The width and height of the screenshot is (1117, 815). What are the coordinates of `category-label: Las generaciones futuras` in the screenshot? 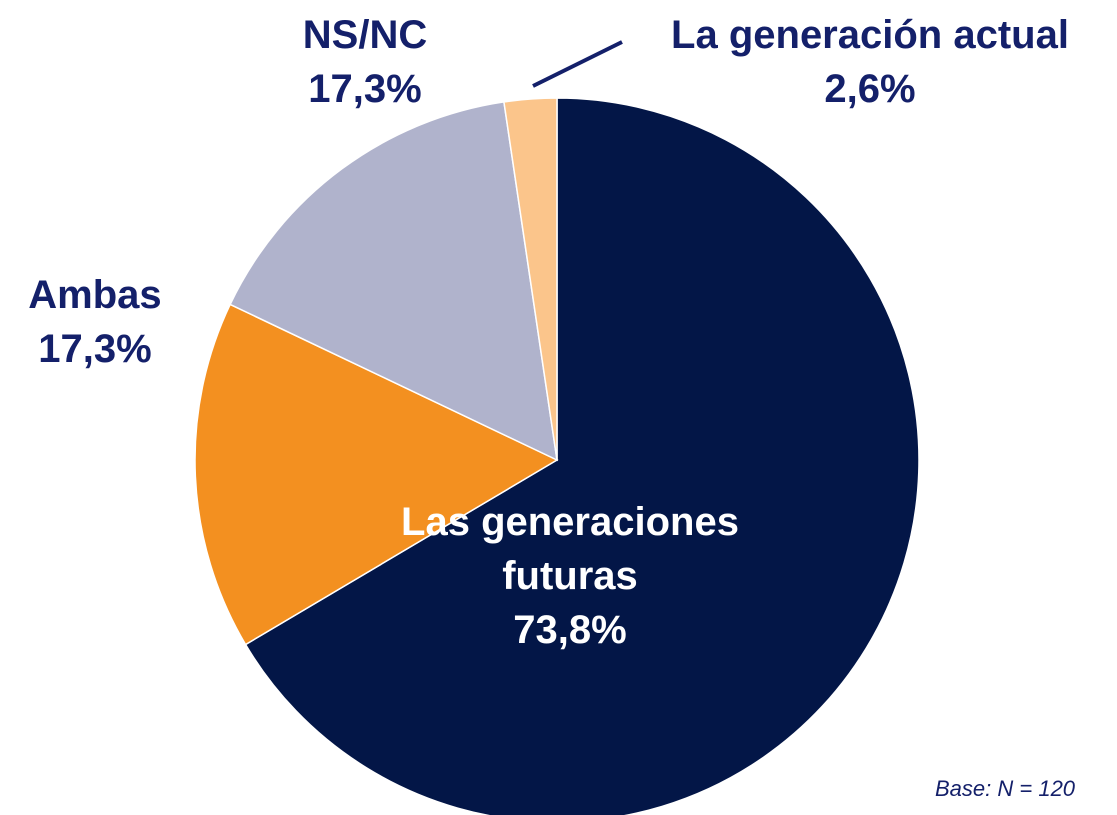 It's located at (570, 549).